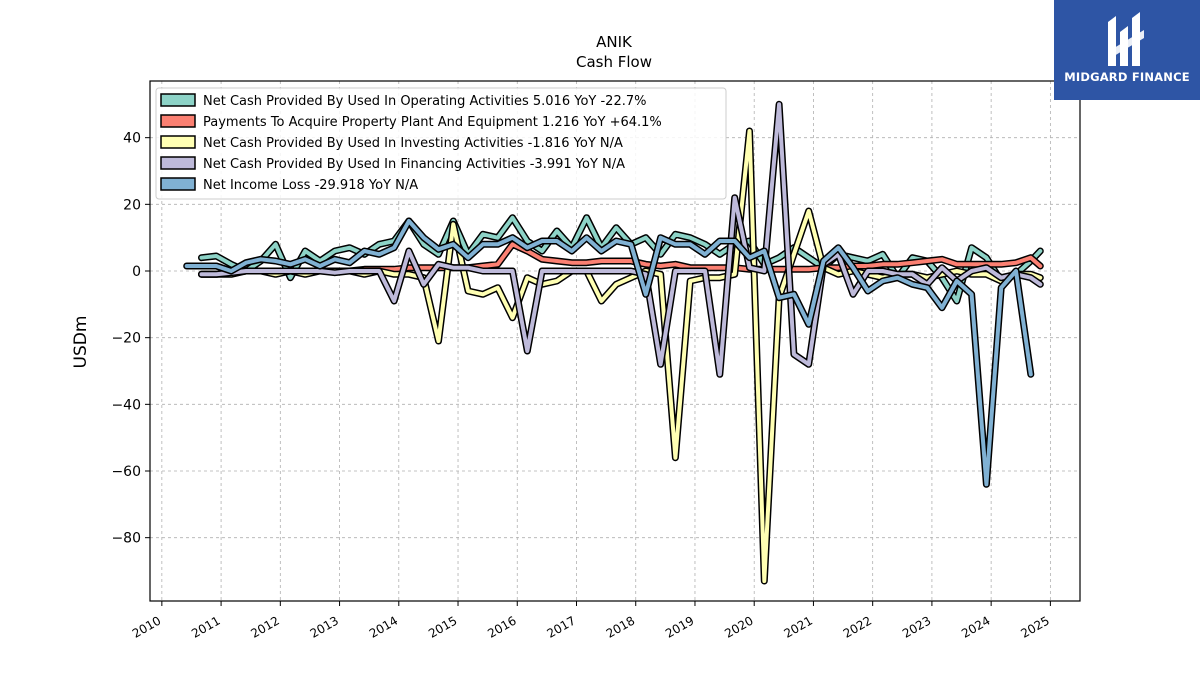 The height and width of the screenshot is (675, 1200). Describe the element at coordinates (132, 139) in the screenshot. I see `y-tick-label: 40` at that location.